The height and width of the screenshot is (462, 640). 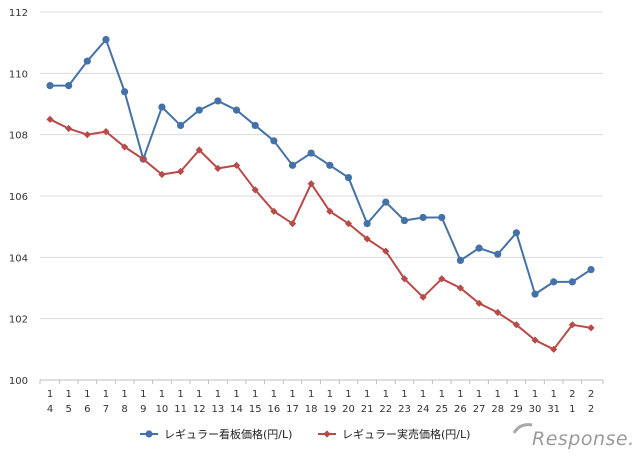 What do you see at coordinates (292, 409) in the screenshot?
I see `x-tick-label-day: 17` at bounding box center [292, 409].